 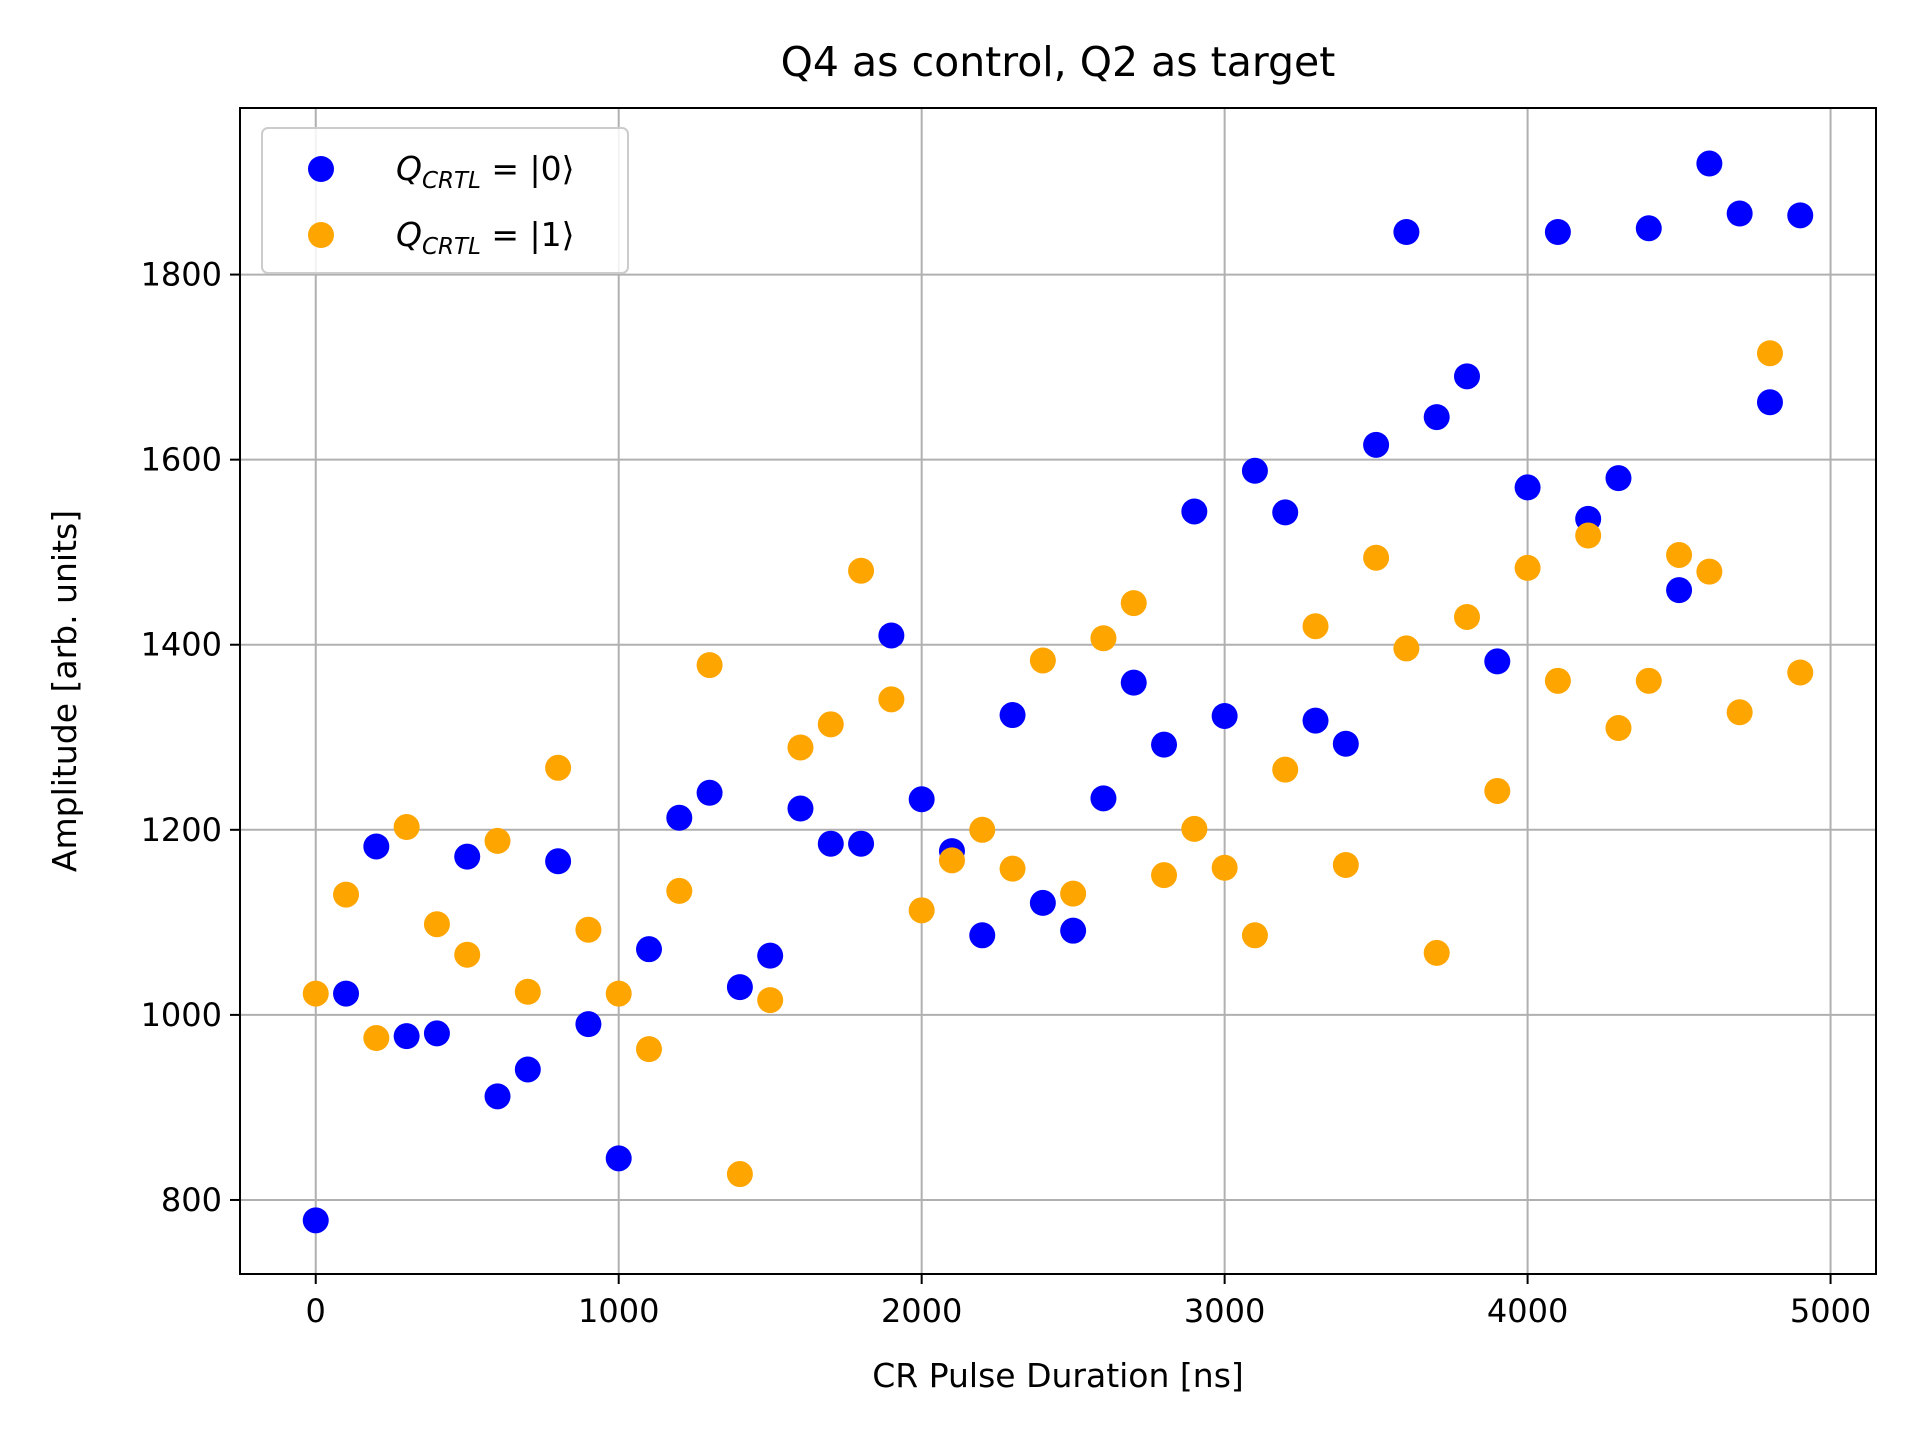 I want to click on y-axis-label: Amplitude [arb. units], so click(x=64, y=691).